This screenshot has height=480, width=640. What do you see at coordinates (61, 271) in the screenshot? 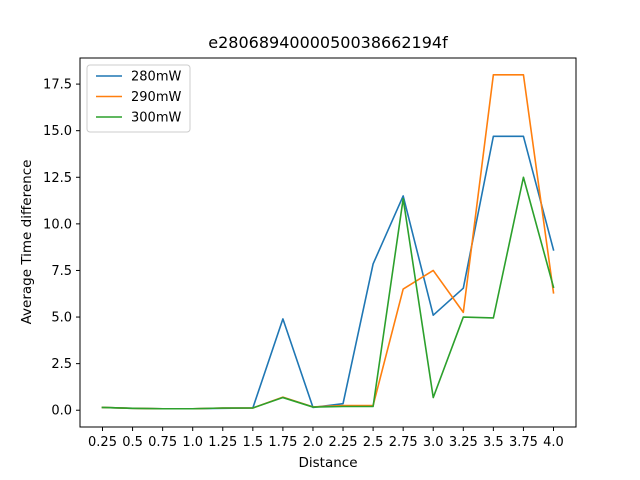
I see `y-tick-label: 7.5` at bounding box center [61, 271].